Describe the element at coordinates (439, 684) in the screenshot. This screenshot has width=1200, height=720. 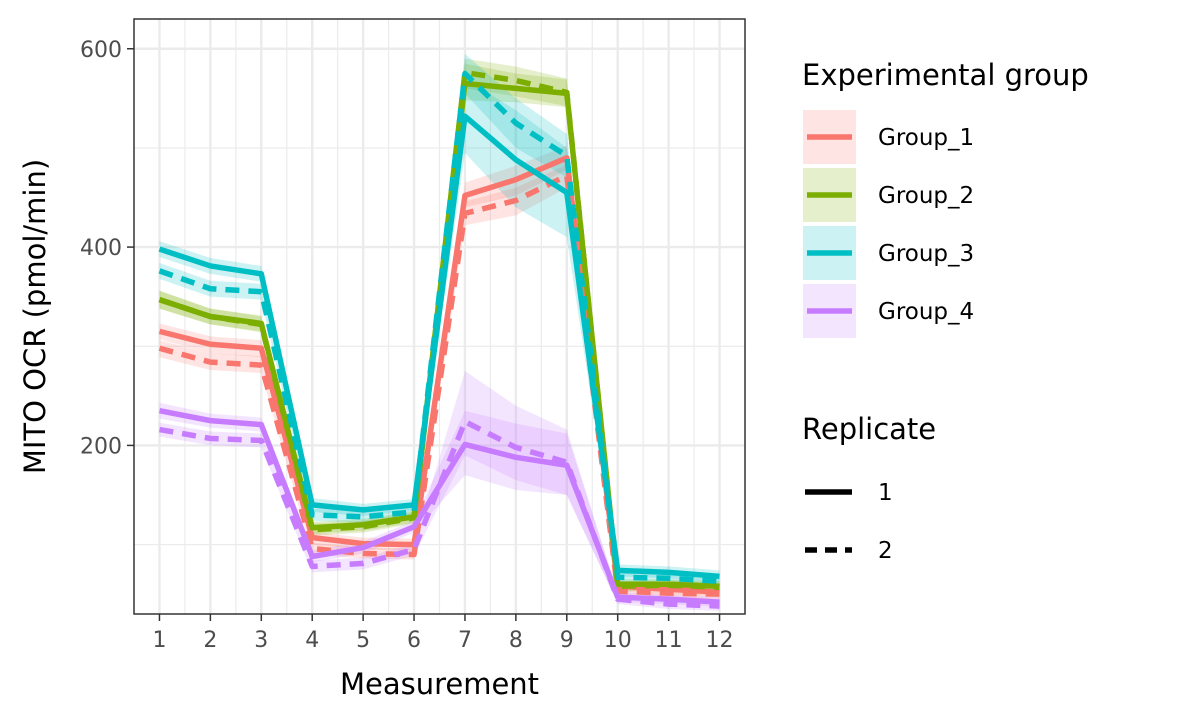
I see `x-axis-title: Measurement` at that location.